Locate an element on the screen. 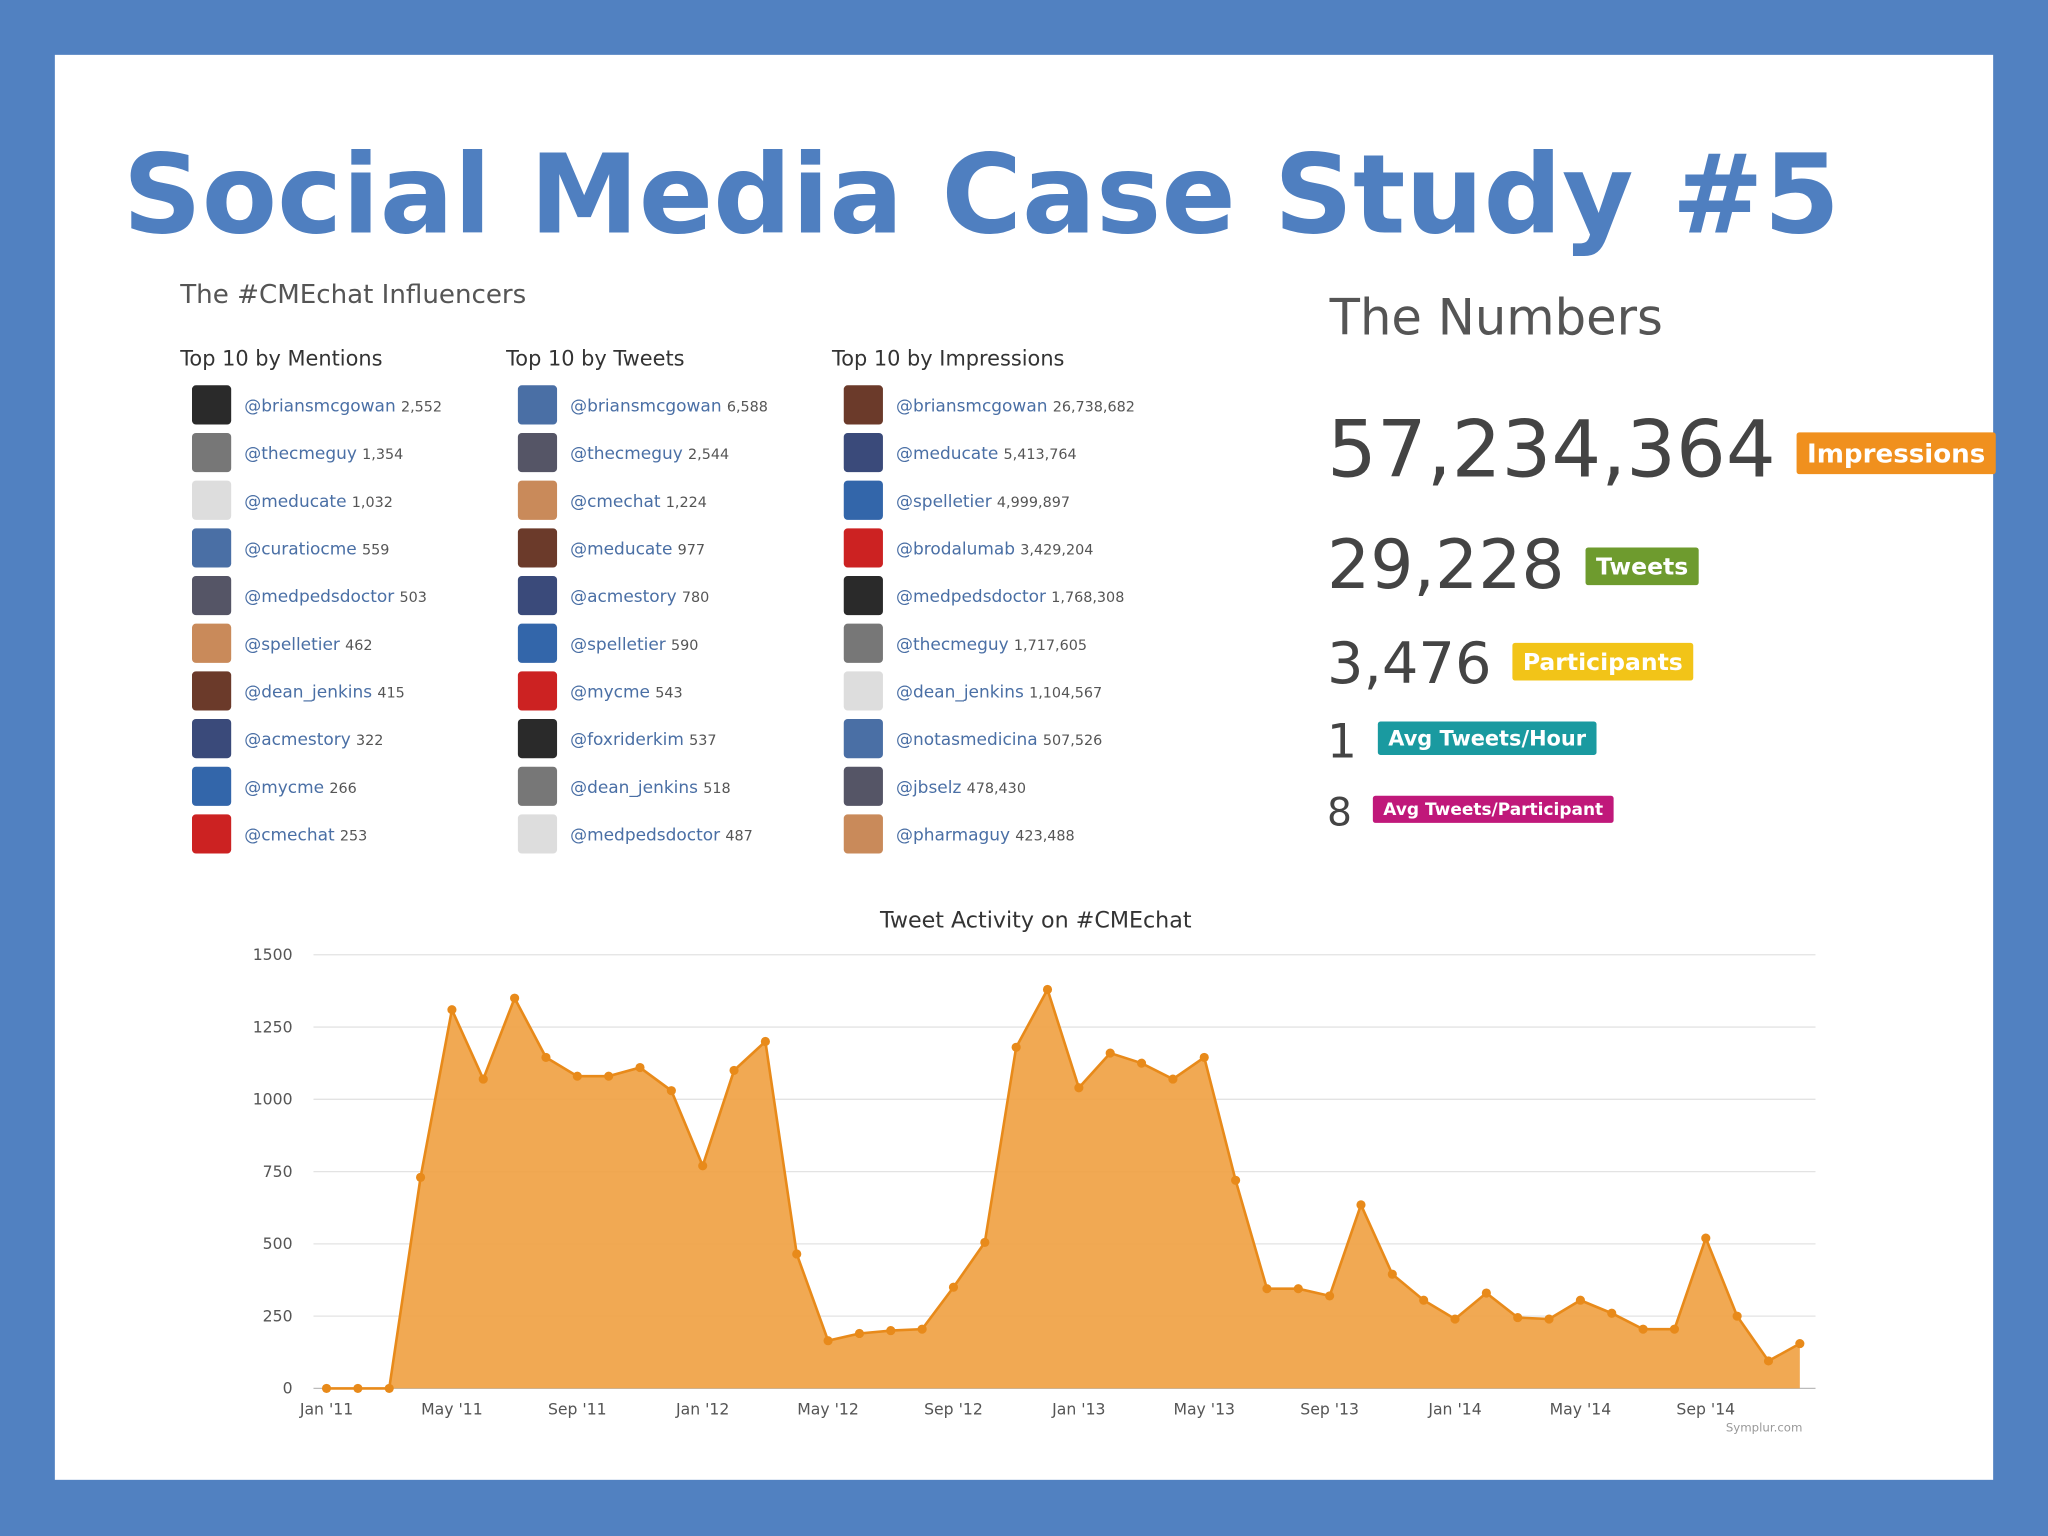 Image resolution: width=2048 pixels, height=1536 pixels. x-tick-label: Sep '13 is located at coordinates (1329, 1409).